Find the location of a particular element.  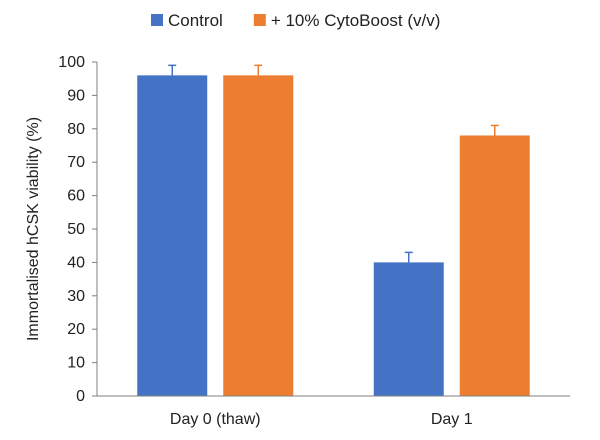

legend: Control + 10% CytoBoost (v/v) is located at coordinates (295, 20).